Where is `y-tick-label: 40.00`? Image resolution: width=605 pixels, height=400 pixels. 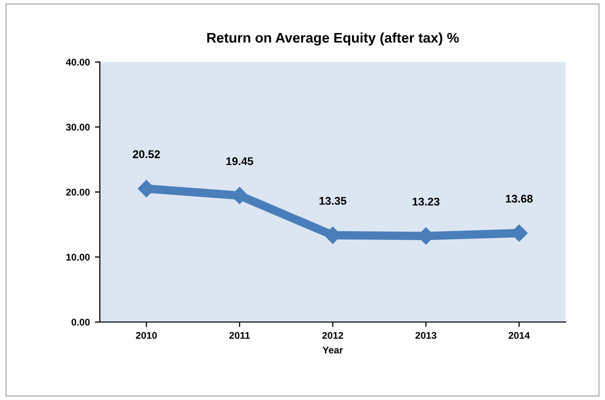
y-tick-label: 40.00 is located at coordinates (78, 62).